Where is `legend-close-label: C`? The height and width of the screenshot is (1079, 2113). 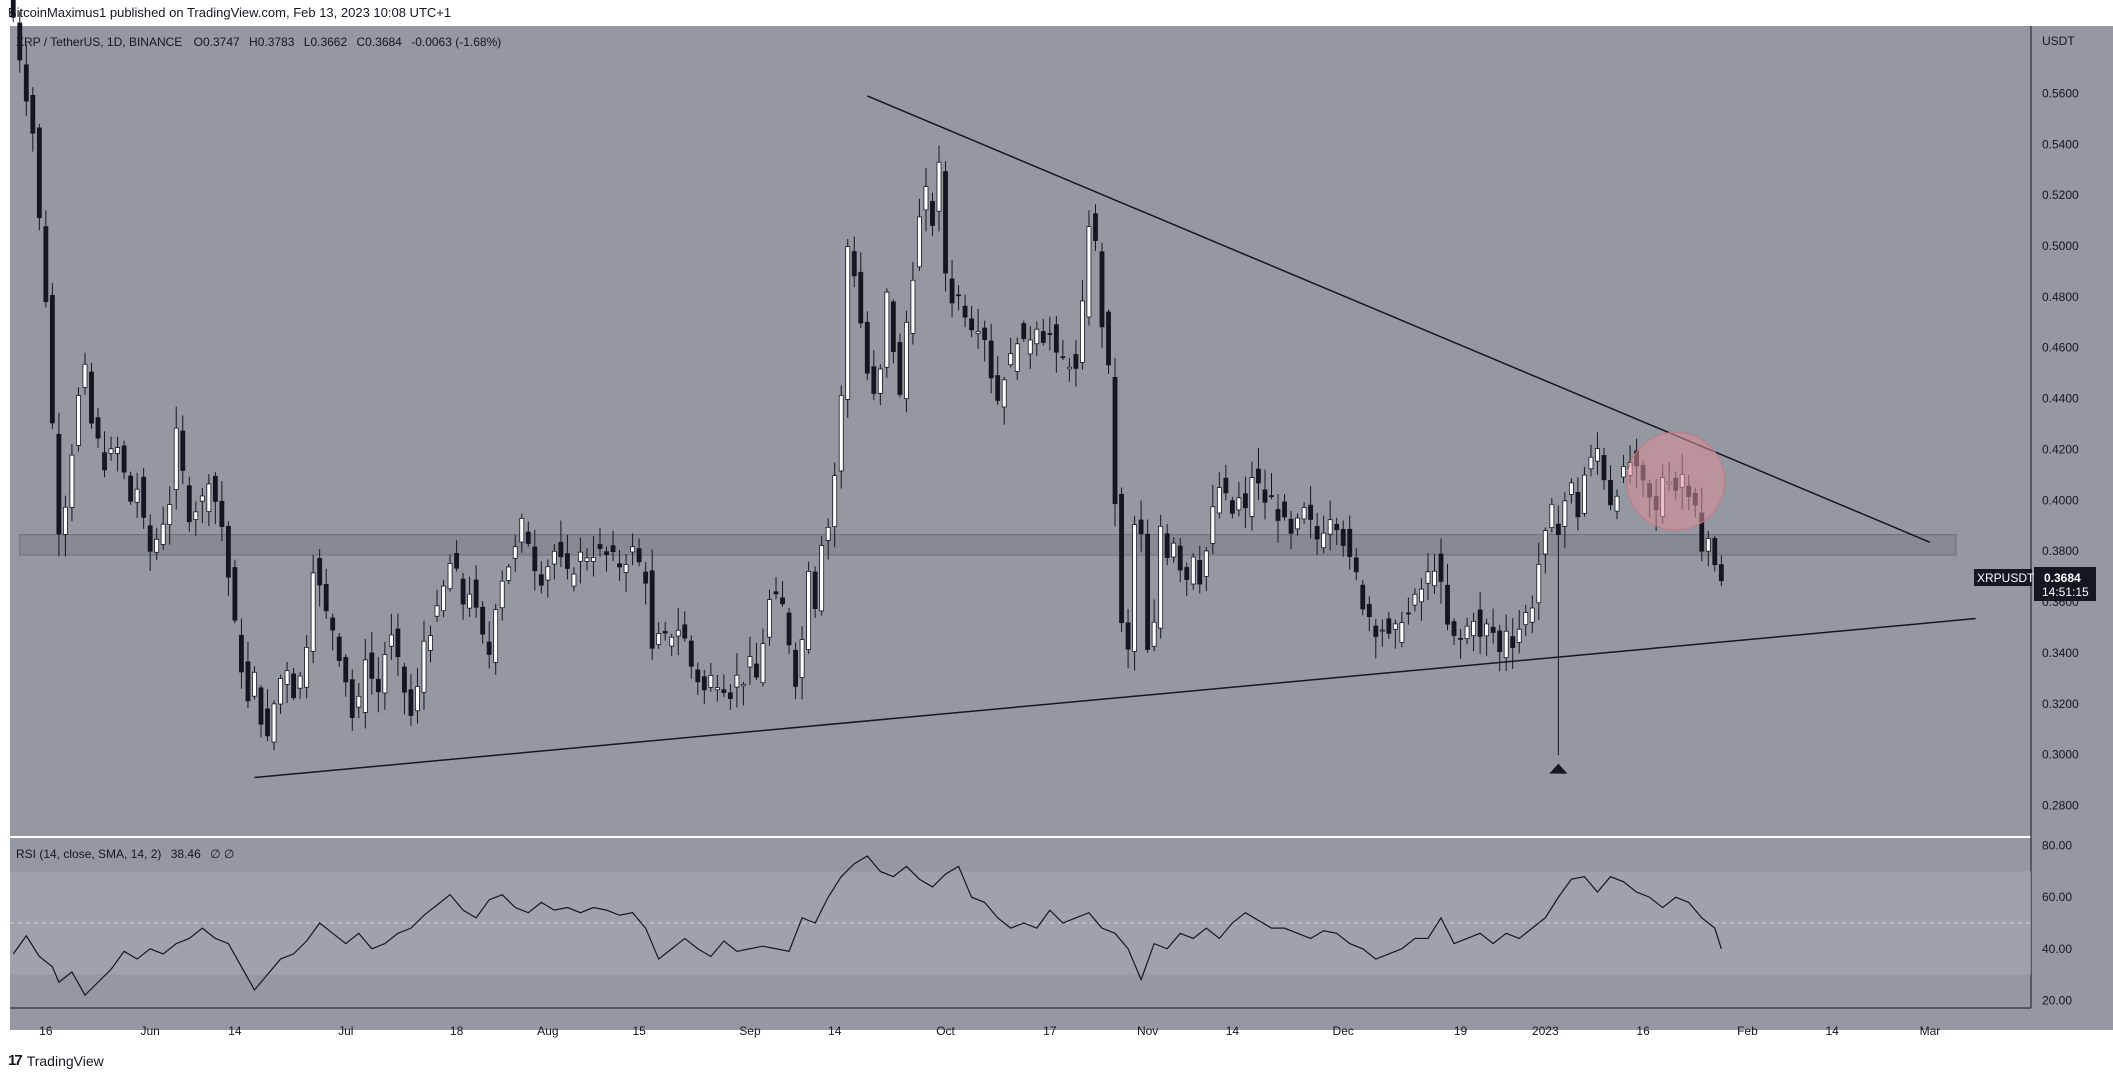
legend-close-label: C is located at coordinates (360, 42).